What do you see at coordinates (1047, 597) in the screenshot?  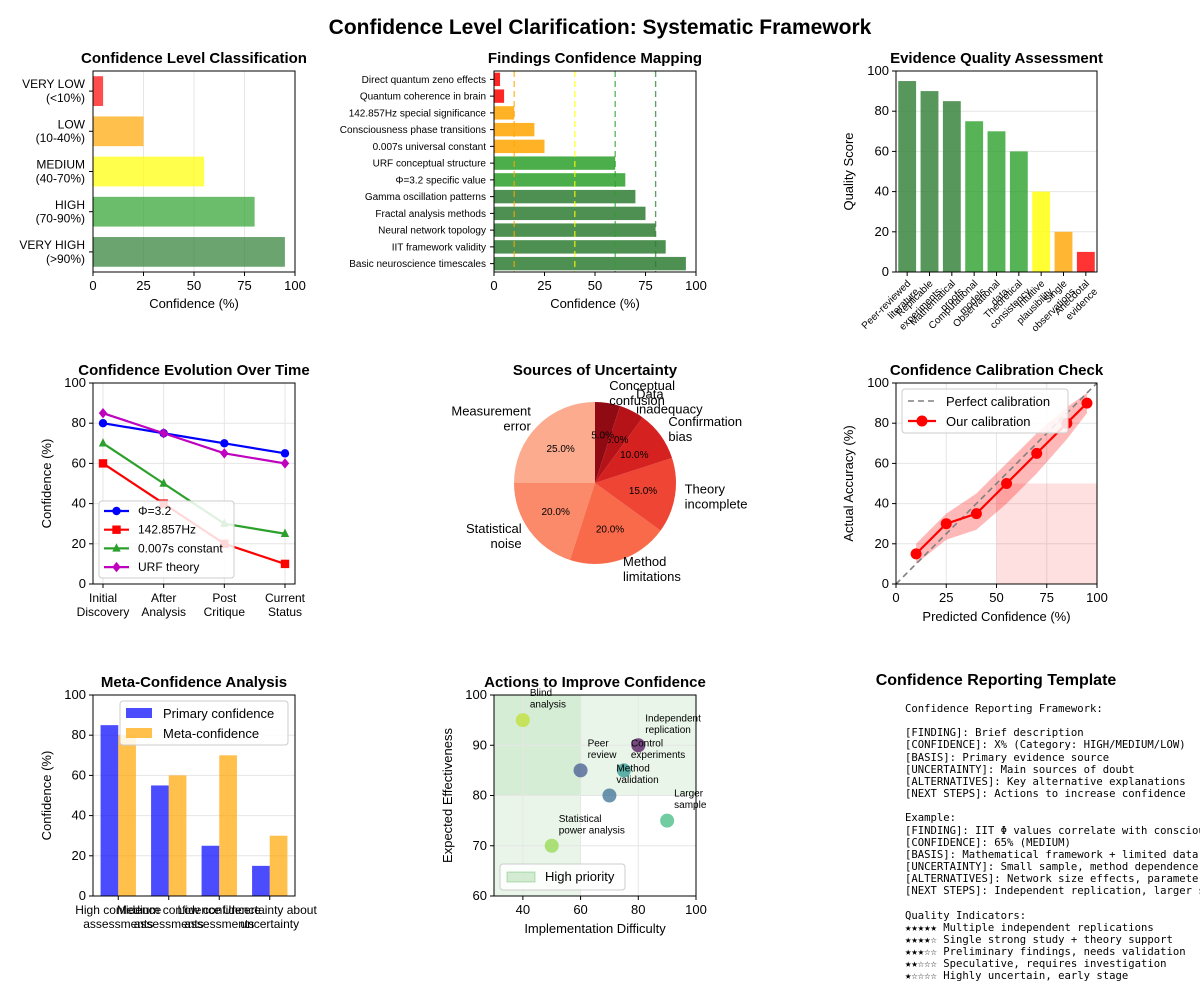 I see `x-tick-label: 75` at bounding box center [1047, 597].